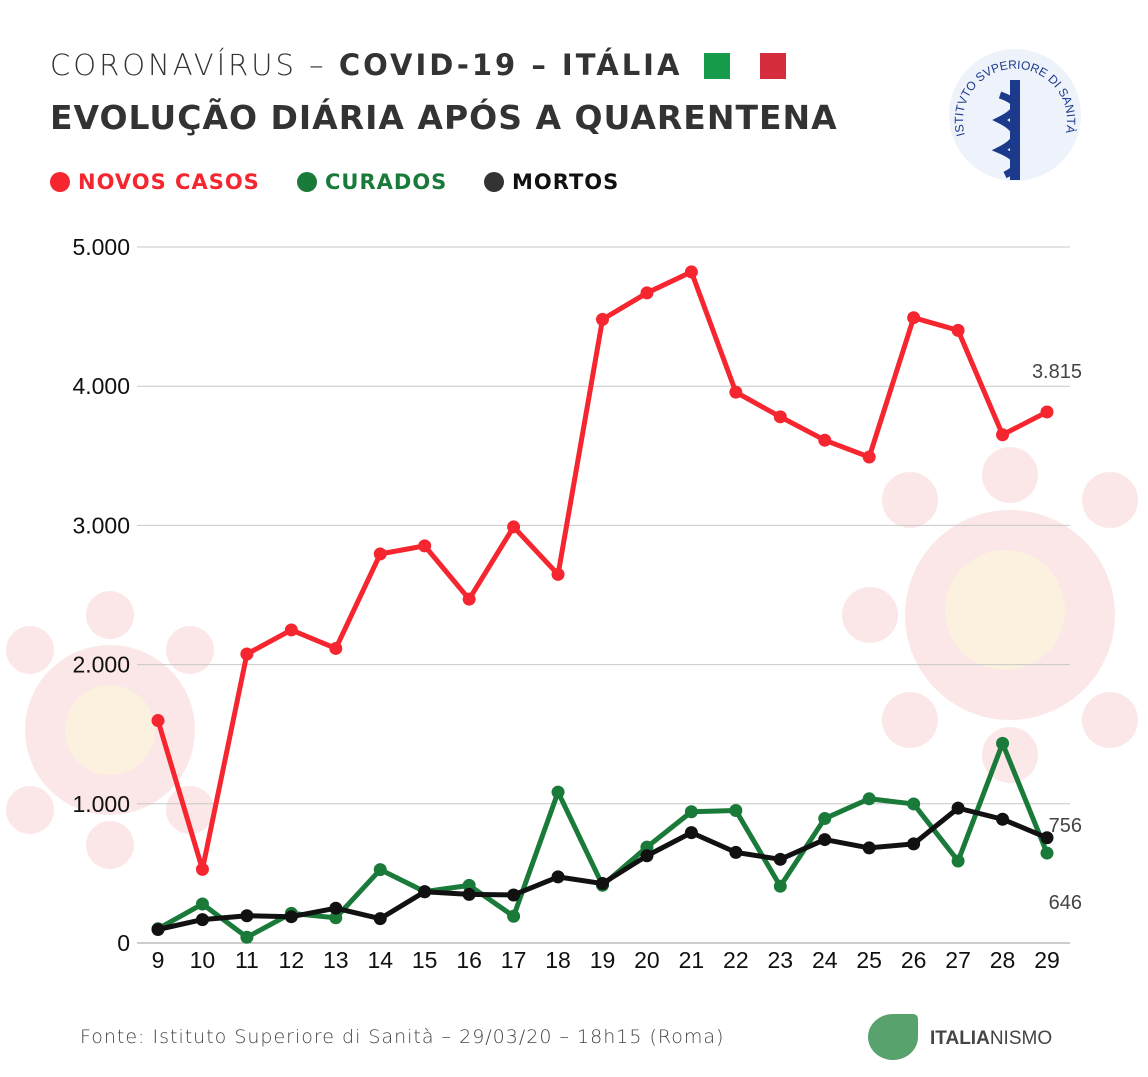  What do you see at coordinates (425, 960) in the screenshot?
I see `x-tick-label: 15` at bounding box center [425, 960].